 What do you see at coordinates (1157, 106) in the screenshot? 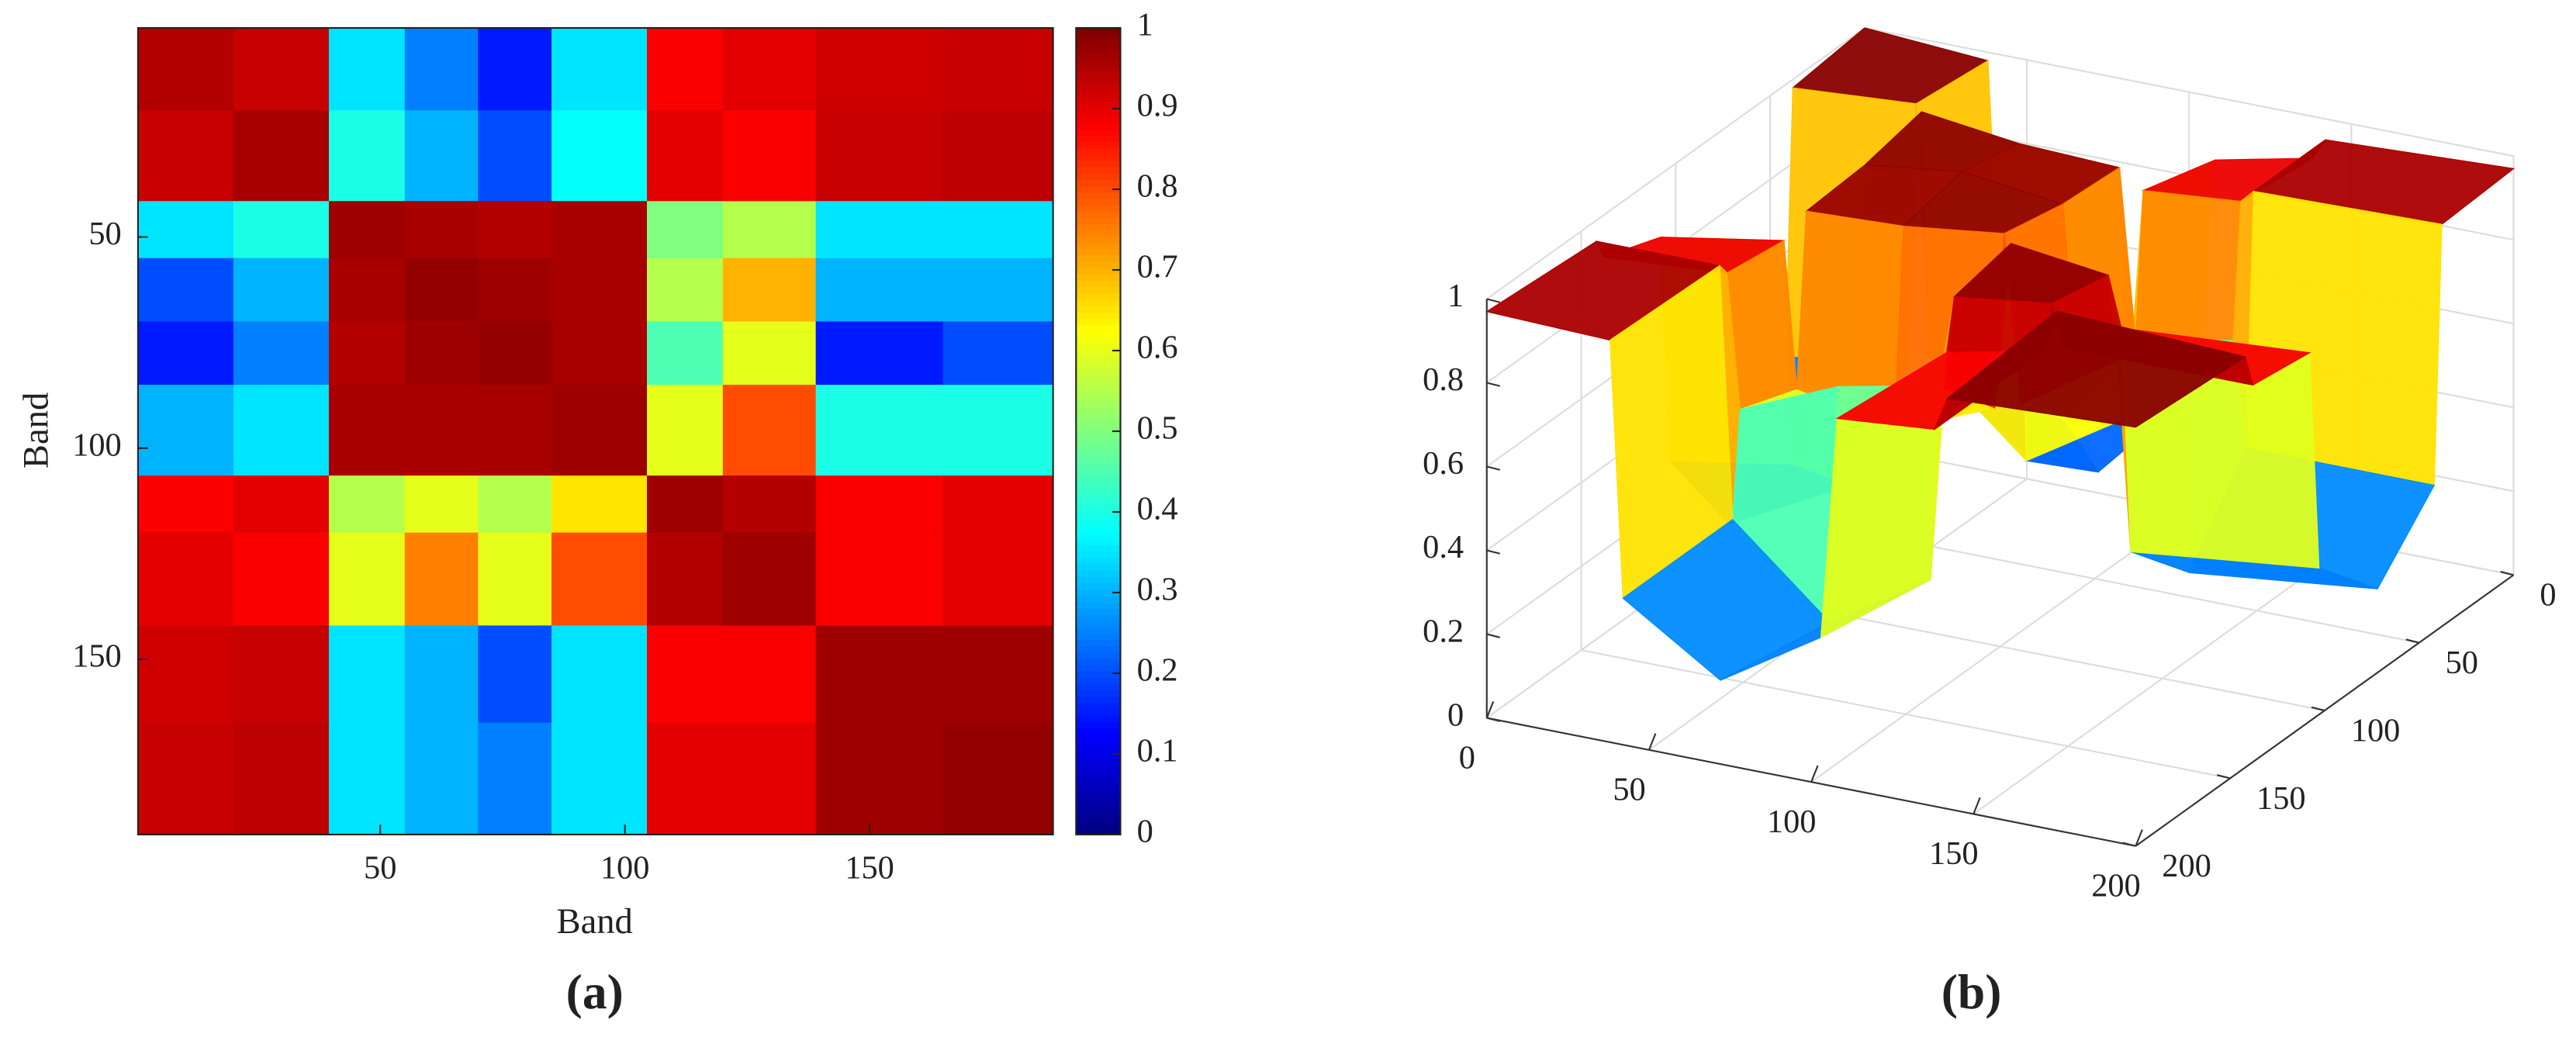
I see `colorbar-tick-label: 0.9` at bounding box center [1157, 106].